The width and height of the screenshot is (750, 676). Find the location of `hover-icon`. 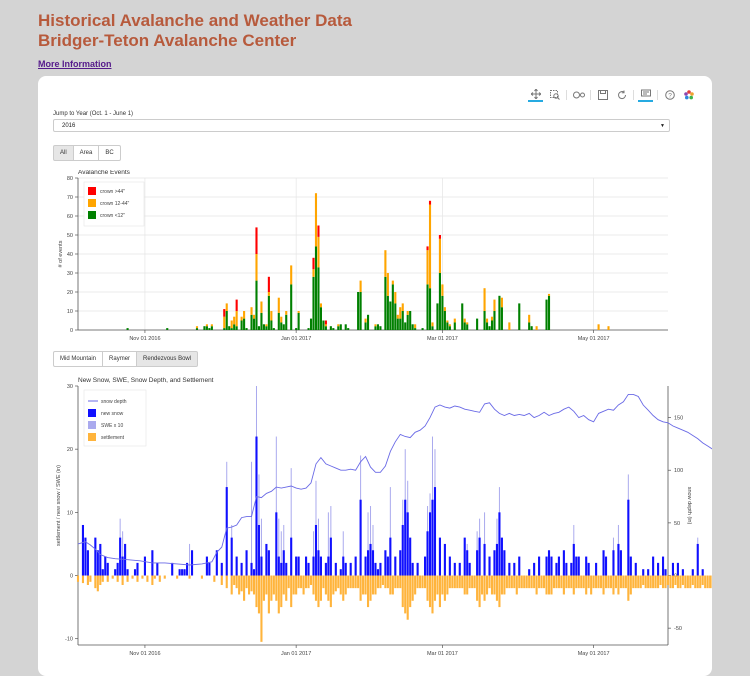

hover-icon is located at coordinates (645, 94).